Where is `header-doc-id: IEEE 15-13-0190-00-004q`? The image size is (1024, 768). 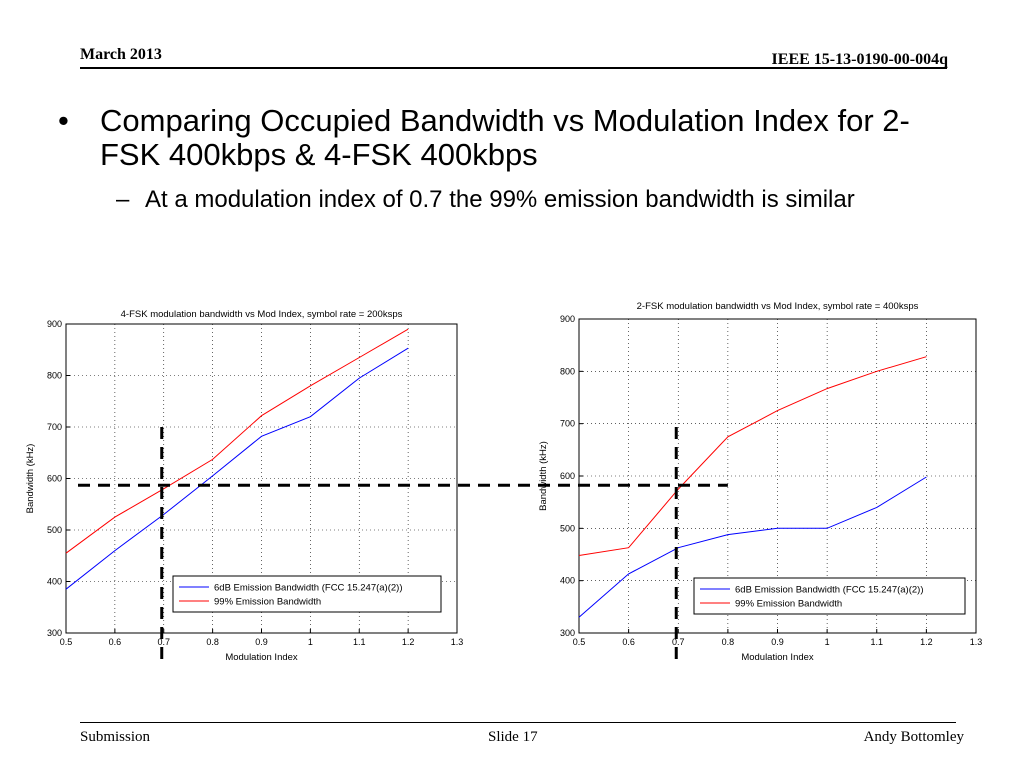
header-doc-id: IEEE 15-13-0190-00-004q is located at coordinates (859, 59).